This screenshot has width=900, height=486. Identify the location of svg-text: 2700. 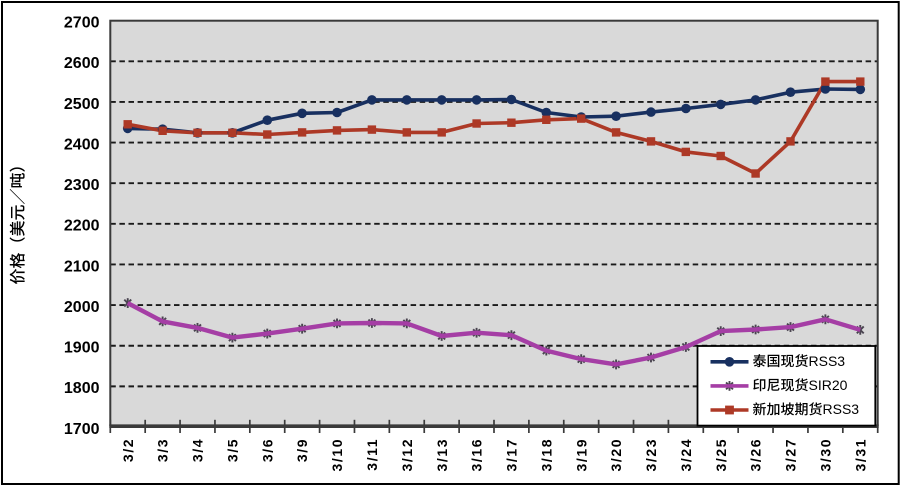
(82, 23).